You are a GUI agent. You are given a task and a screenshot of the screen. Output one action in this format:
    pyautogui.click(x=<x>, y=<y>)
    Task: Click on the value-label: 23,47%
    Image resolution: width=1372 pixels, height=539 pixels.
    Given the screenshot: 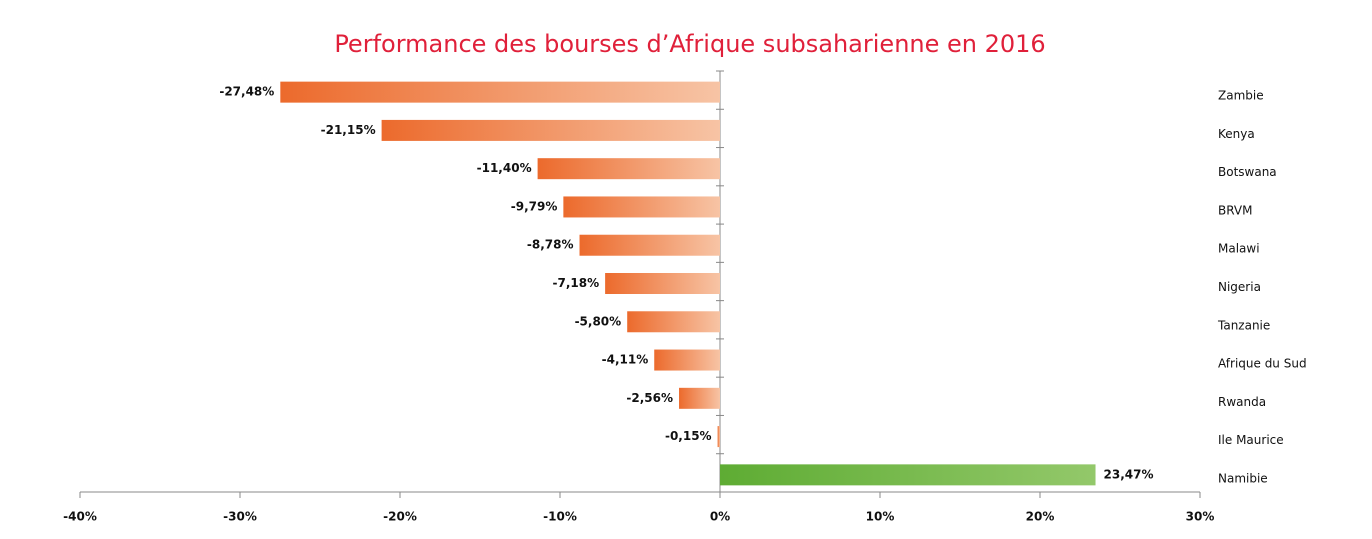 What is the action you would take?
    pyautogui.click(x=1129, y=474)
    